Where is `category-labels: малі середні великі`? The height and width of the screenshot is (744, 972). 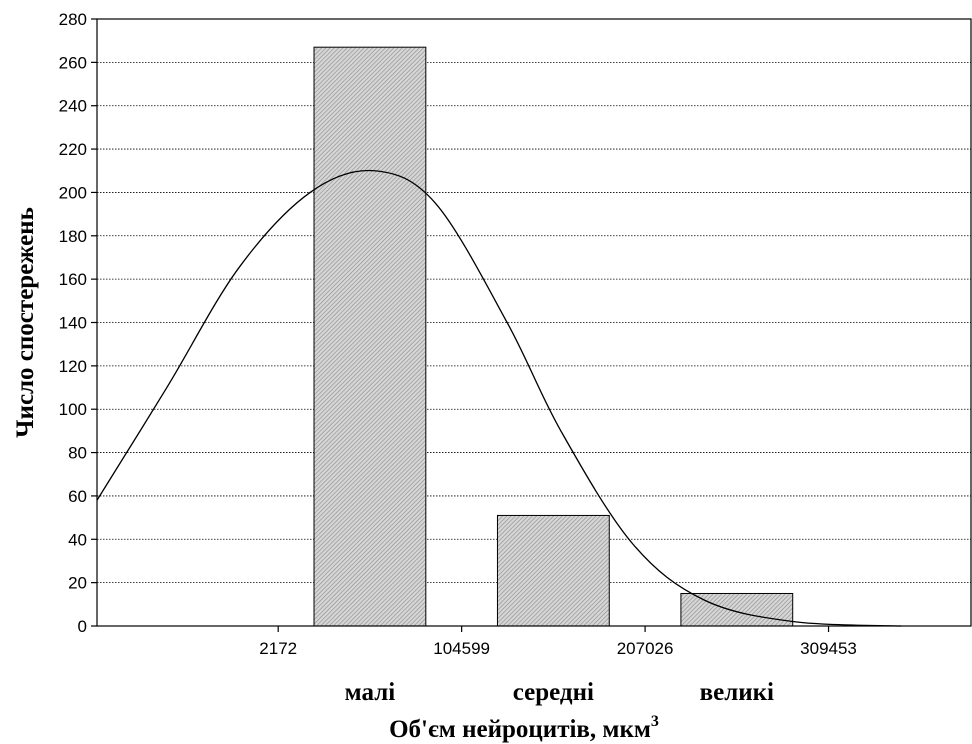 category-labels: малі середні великі is located at coordinates (559, 692).